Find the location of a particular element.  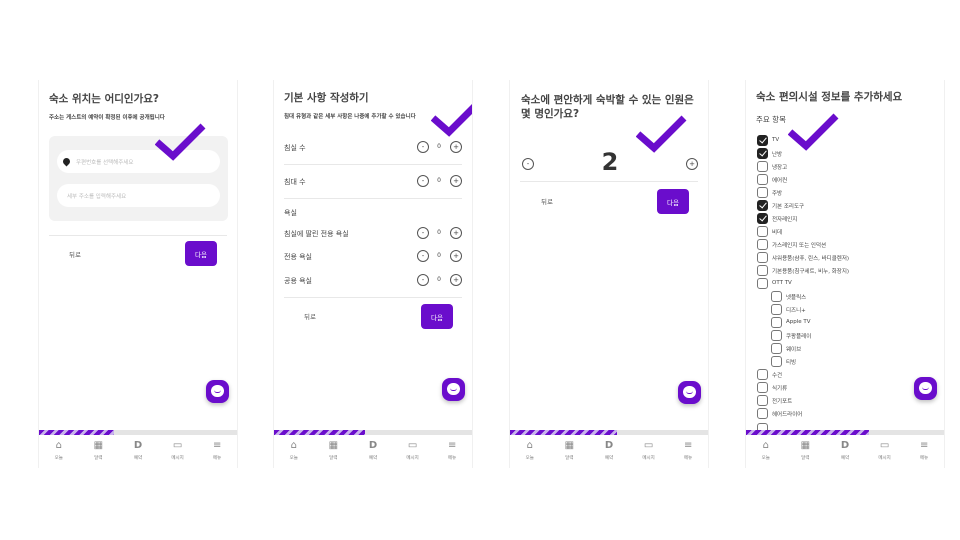

counter-label: 공용 욕실 is located at coordinates (298, 281).